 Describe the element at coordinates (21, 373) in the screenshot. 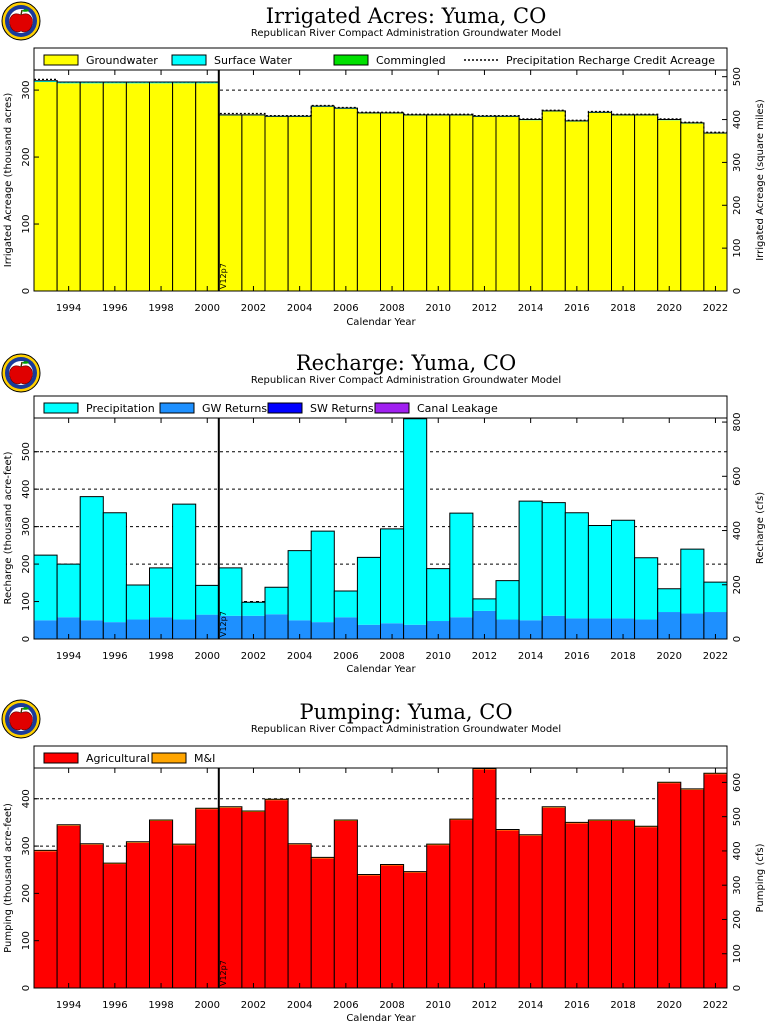

I see `state-seal-apple-logo` at that location.